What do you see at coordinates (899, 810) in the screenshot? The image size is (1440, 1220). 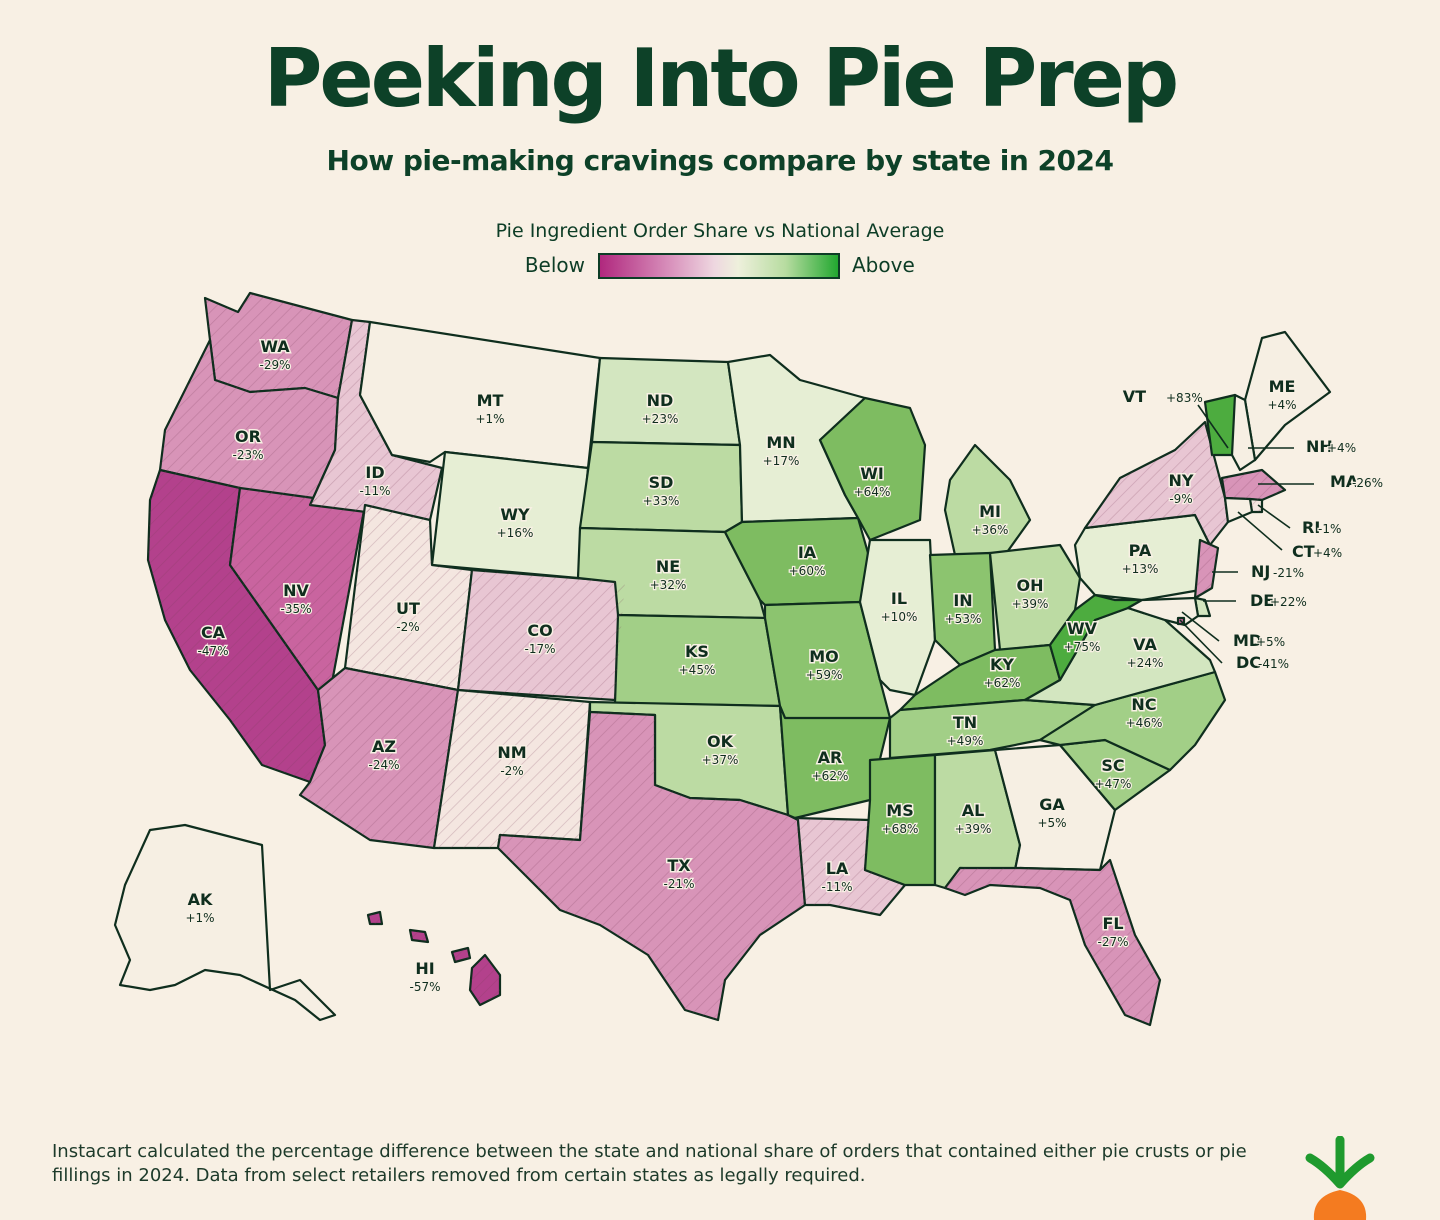 I see `state-code-ms: MS` at bounding box center [899, 810].